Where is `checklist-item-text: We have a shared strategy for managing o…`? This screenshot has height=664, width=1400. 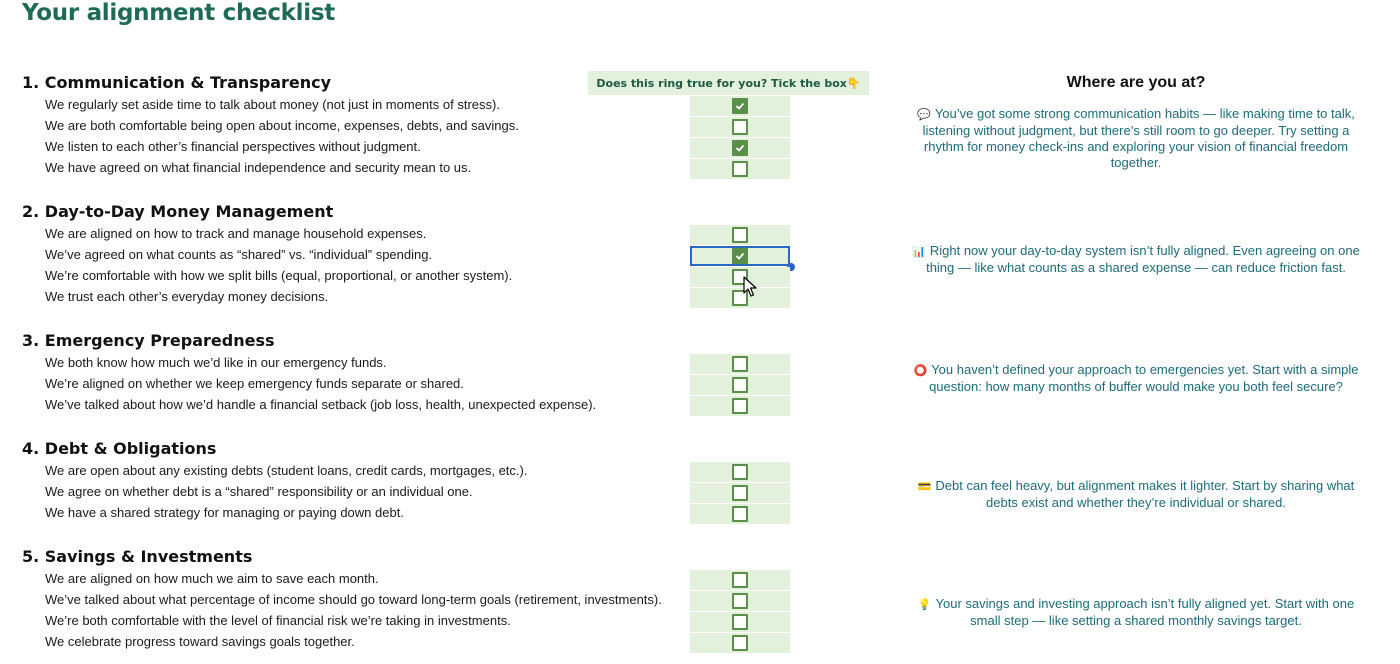
checklist-item-text: We have a shared strategy for managing o… is located at coordinates (224, 512).